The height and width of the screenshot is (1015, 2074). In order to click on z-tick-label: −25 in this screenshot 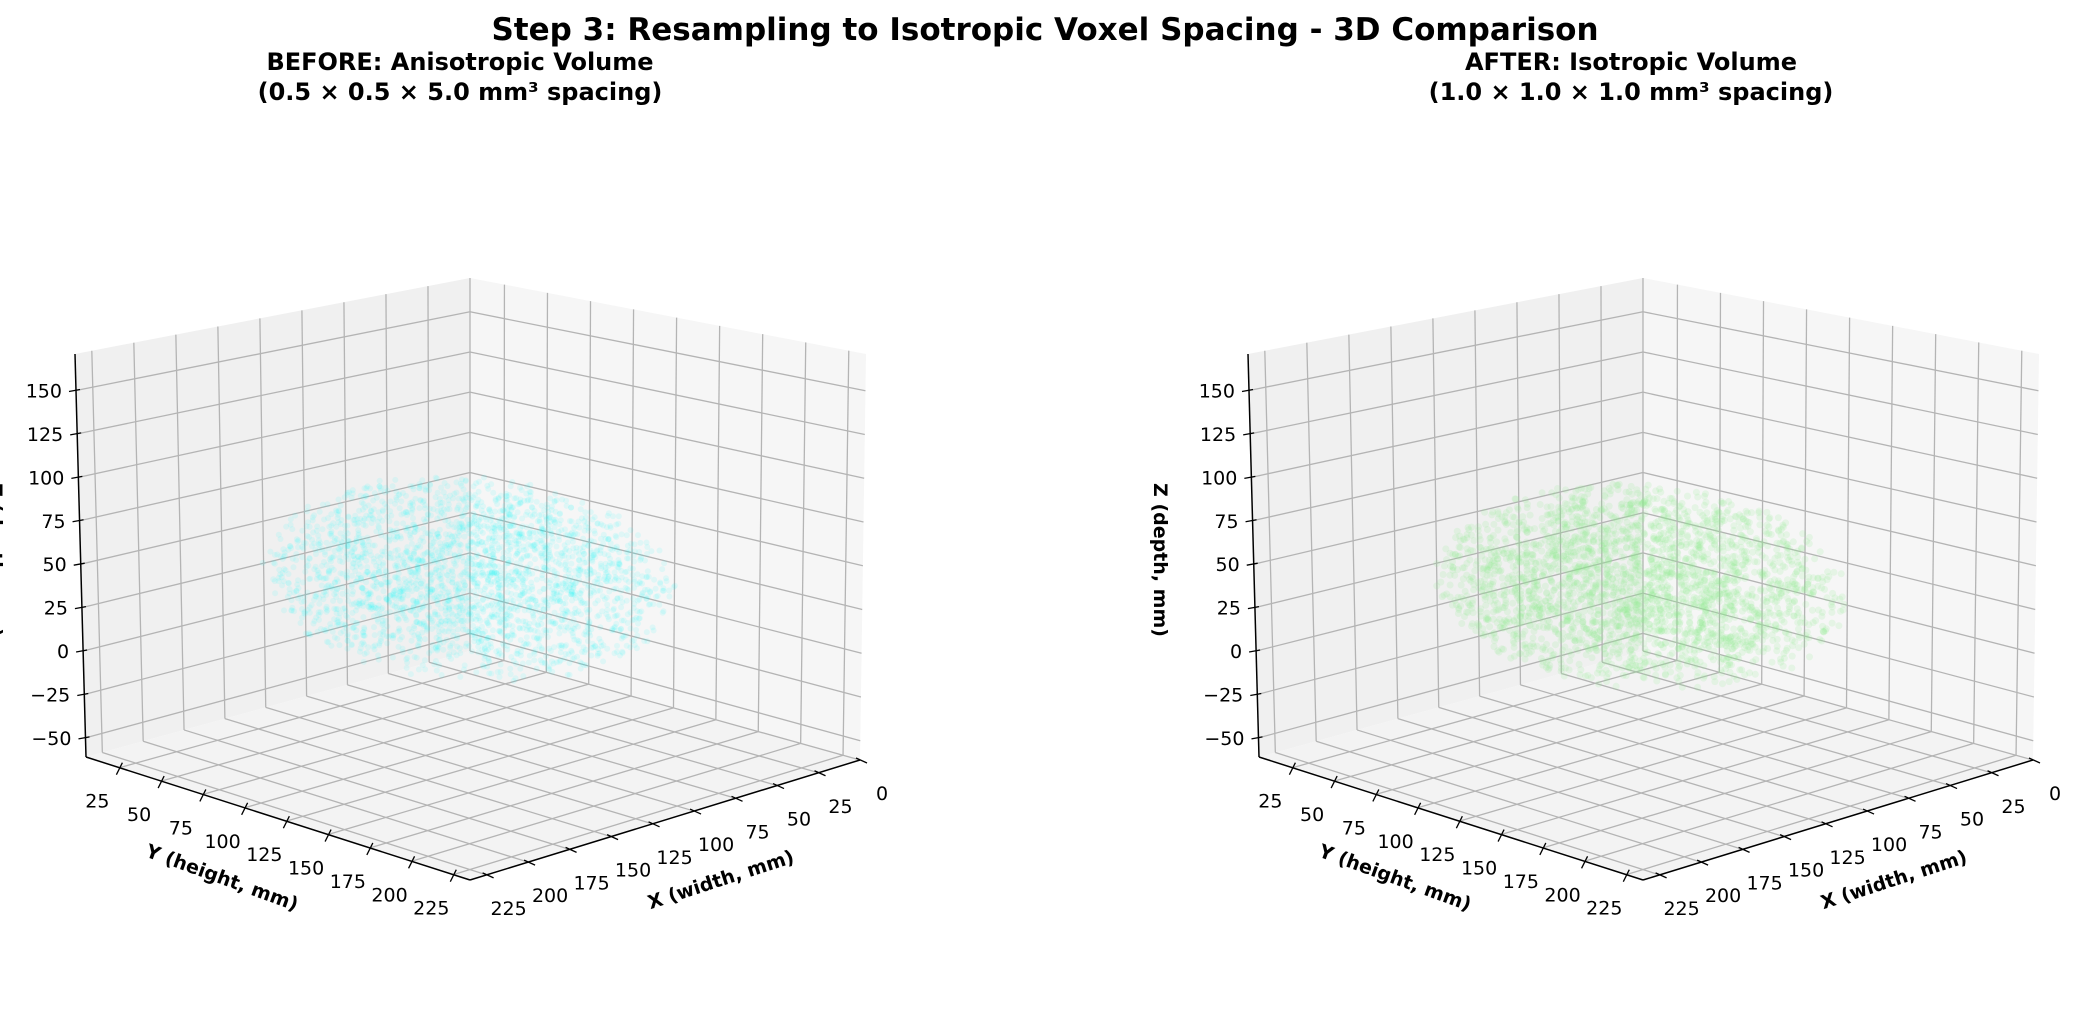, I will do `click(50, 695)`.